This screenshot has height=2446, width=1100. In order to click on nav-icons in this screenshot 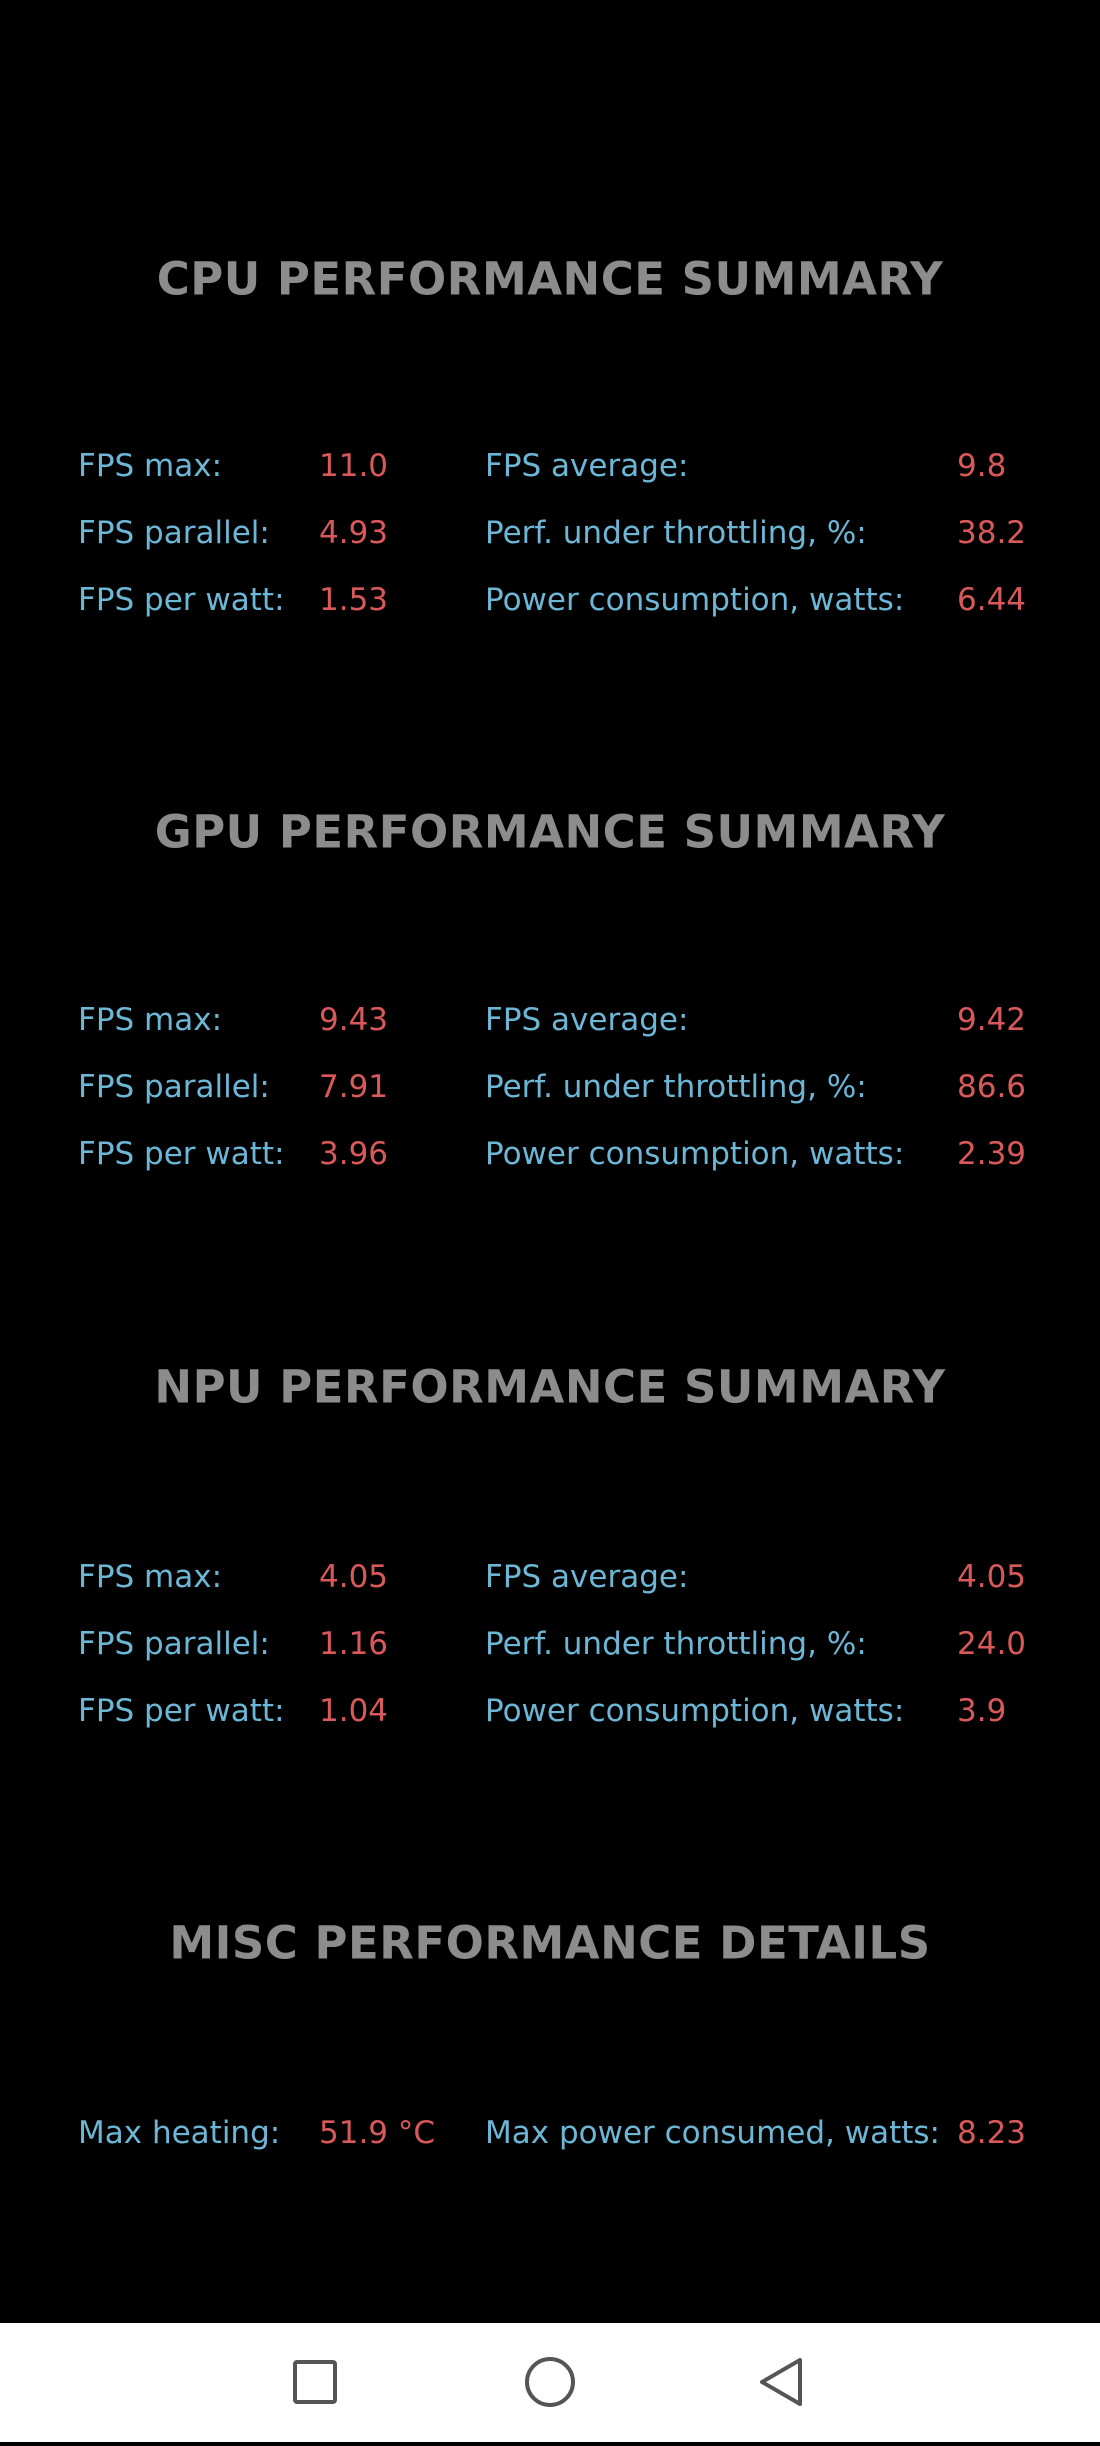, I will do `click(547, 2382)`.